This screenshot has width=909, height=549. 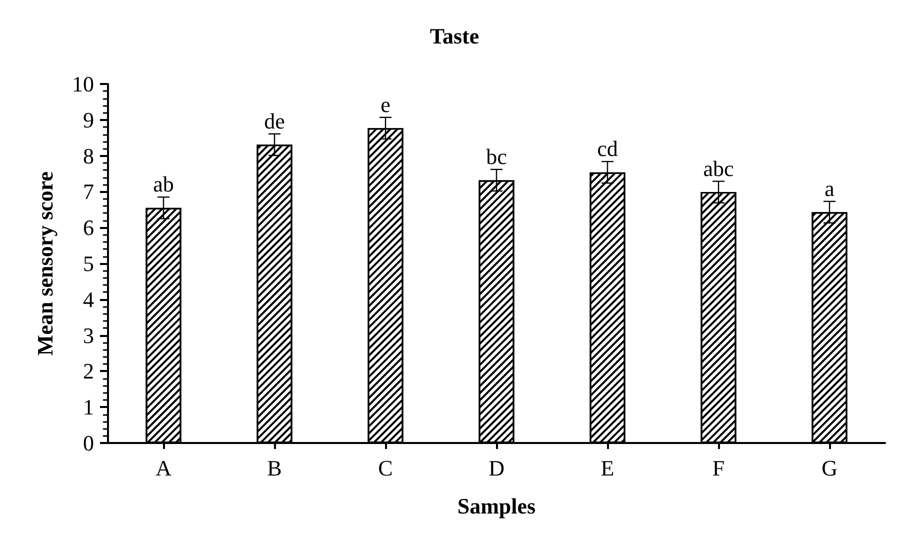 What do you see at coordinates (88, 371) in the screenshot?
I see `y-tick-label: 2` at bounding box center [88, 371].